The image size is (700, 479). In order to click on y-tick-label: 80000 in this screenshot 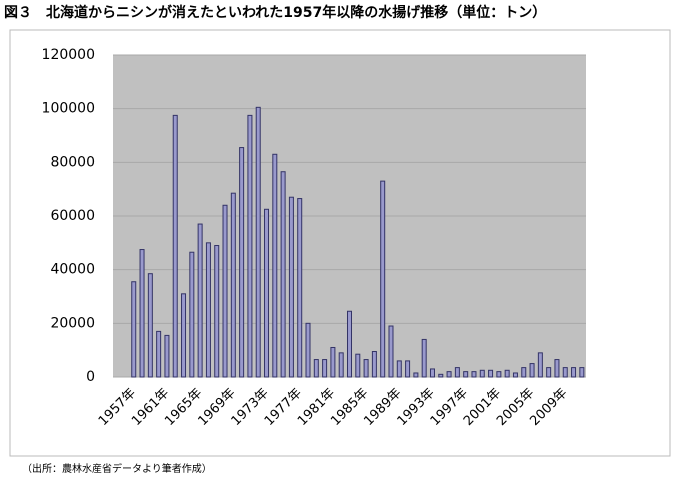, I will do `click(72, 162)`.